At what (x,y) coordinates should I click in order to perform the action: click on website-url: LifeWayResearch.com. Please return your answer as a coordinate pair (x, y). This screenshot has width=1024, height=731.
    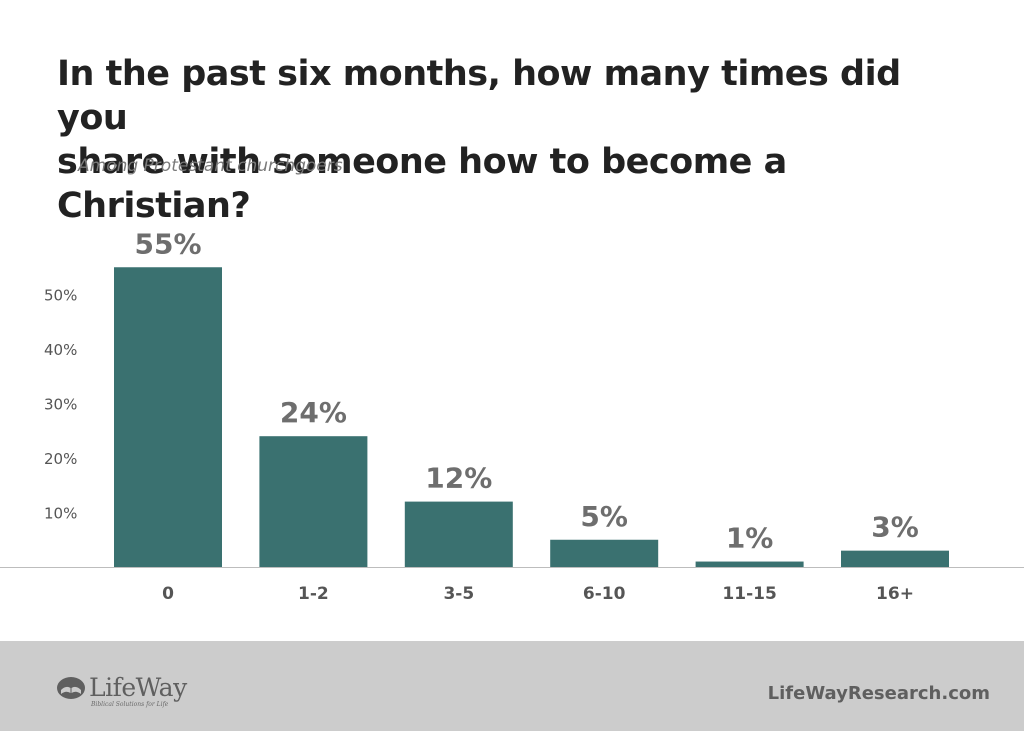
    Looking at the image, I should click on (878, 693).